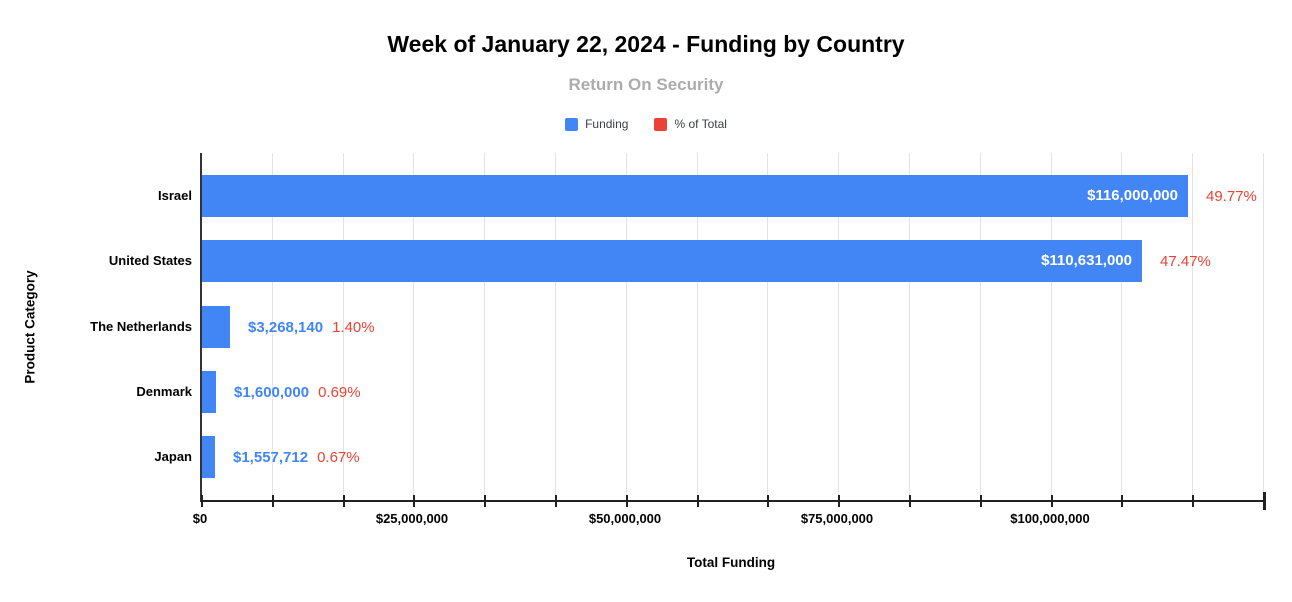 This screenshot has width=1292, height=602. What do you see at coordinates (216, 327) in the screenshot?
I see `bar-the-netherlands` at bounding box center [216, 327].